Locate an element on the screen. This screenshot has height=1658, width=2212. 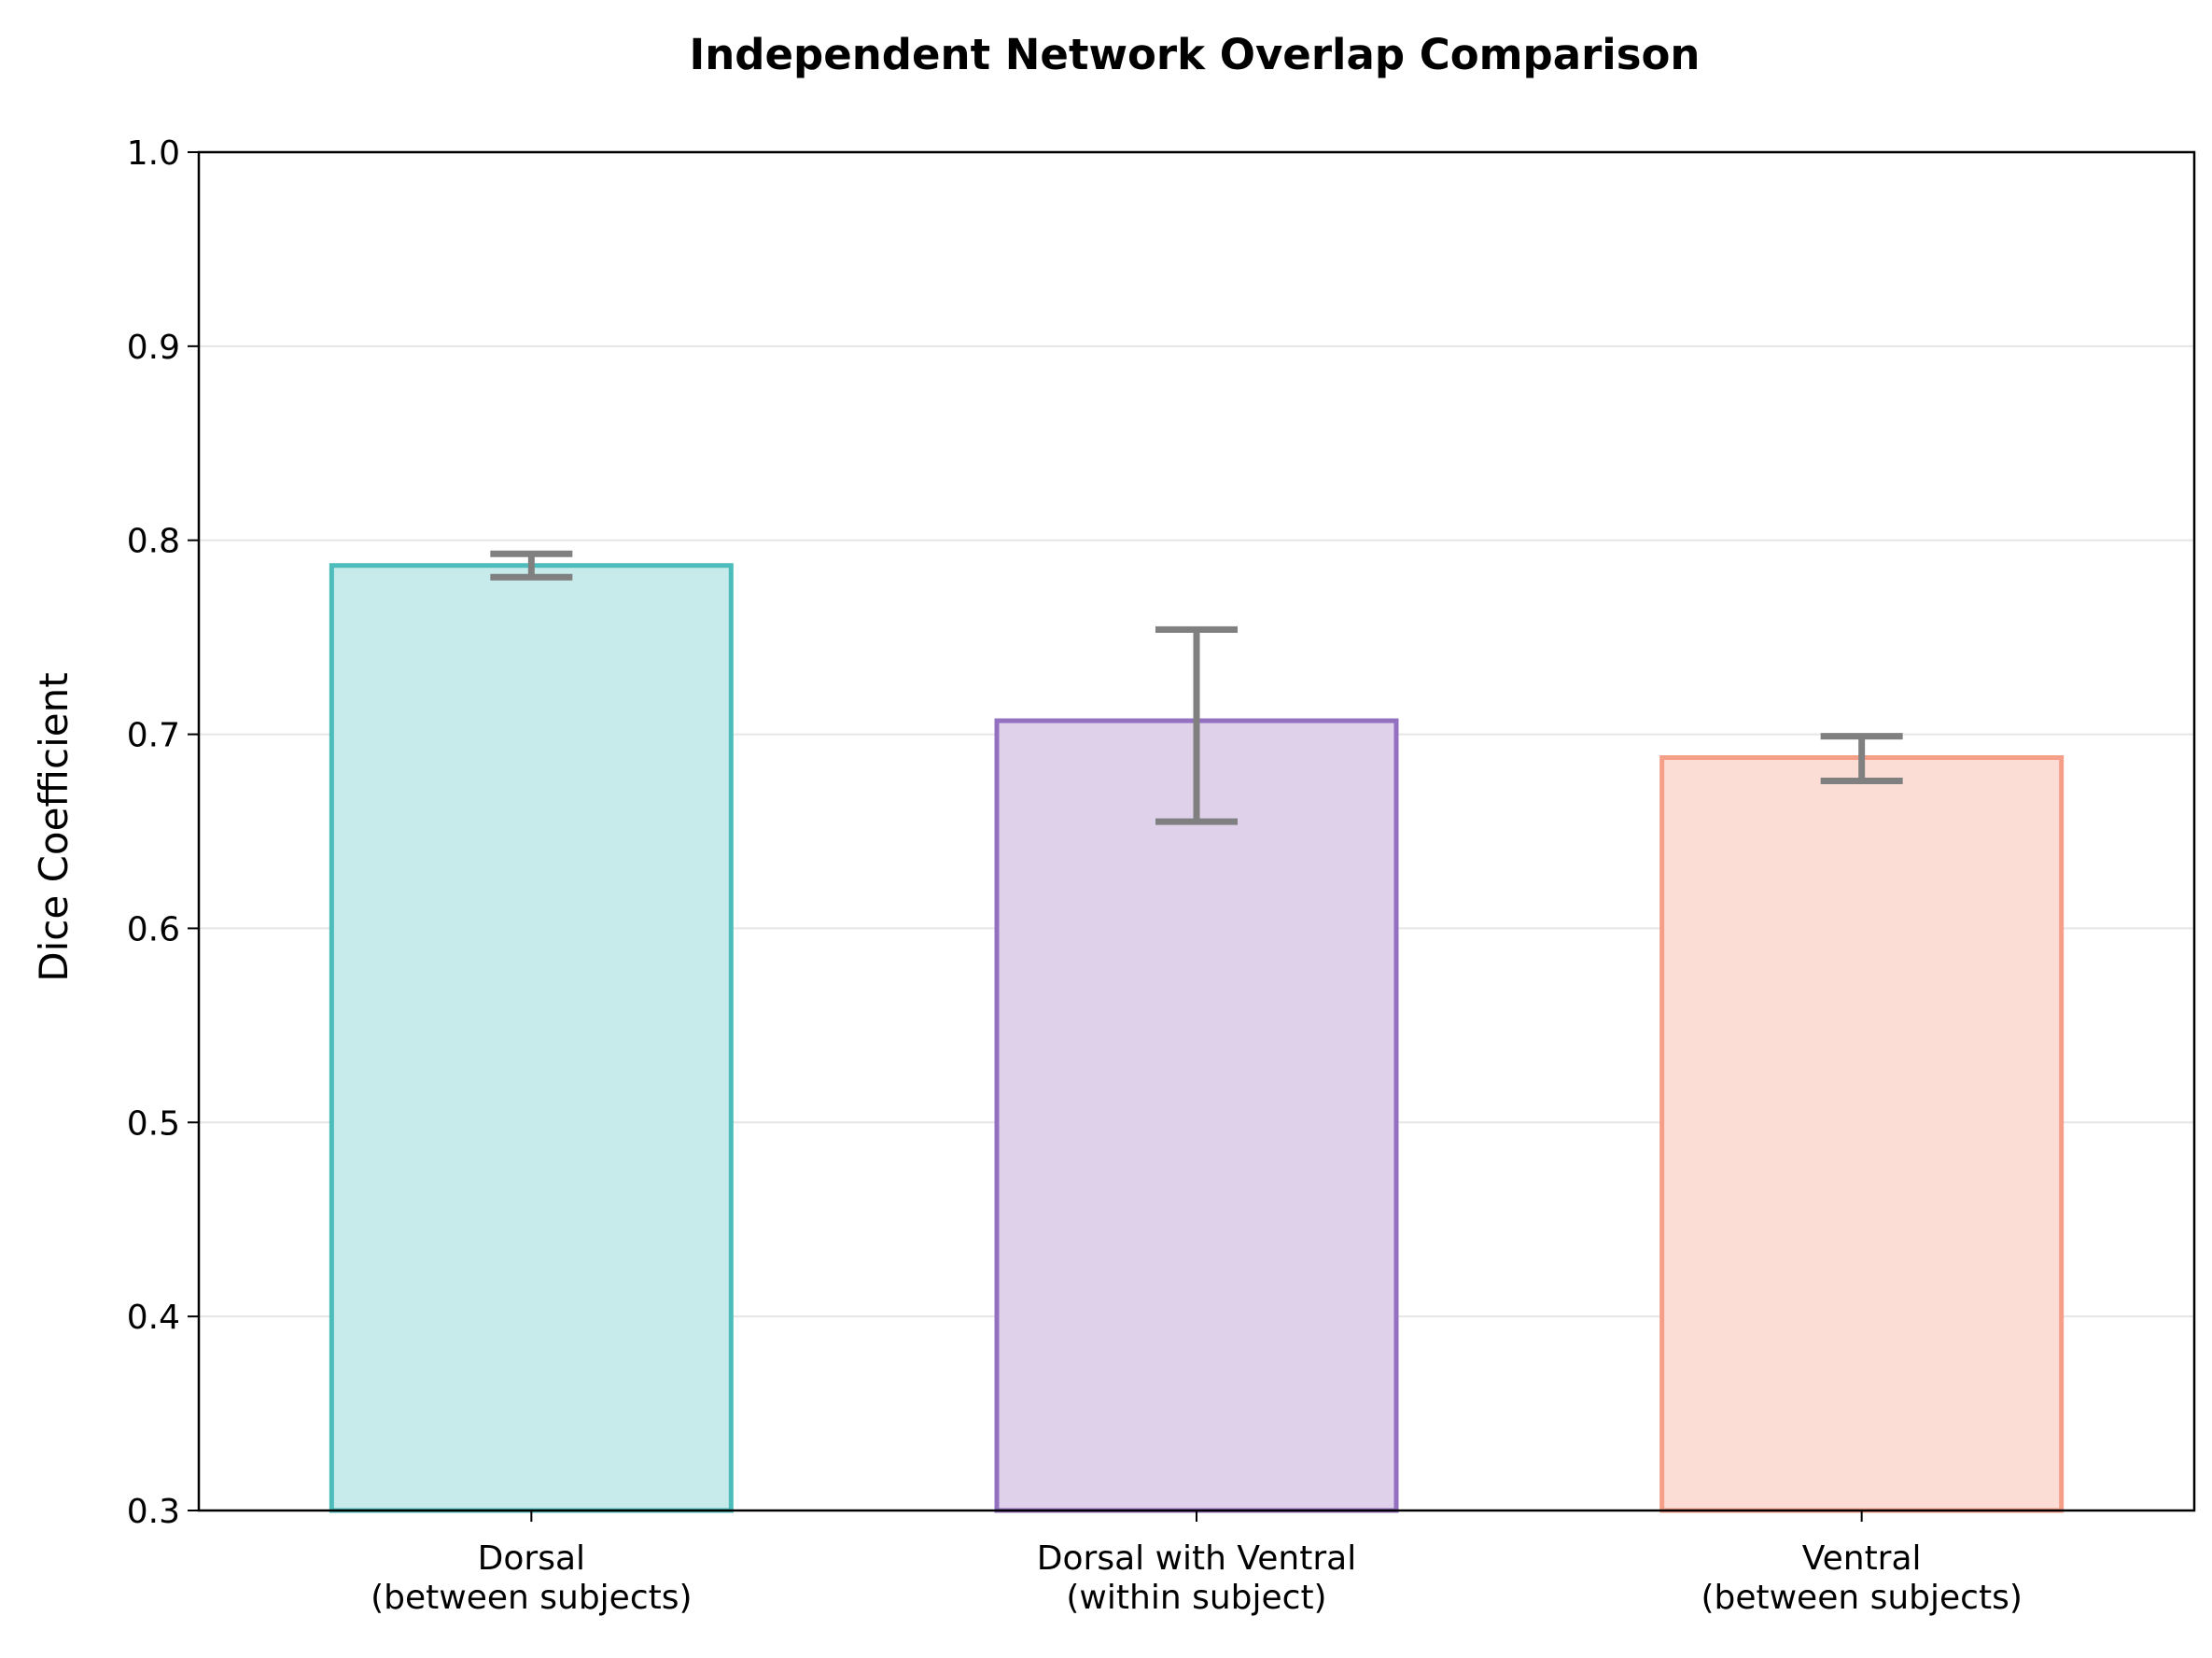
x-tick-label: Dorsal with Ventral is located at coordinates (1196, 1558).